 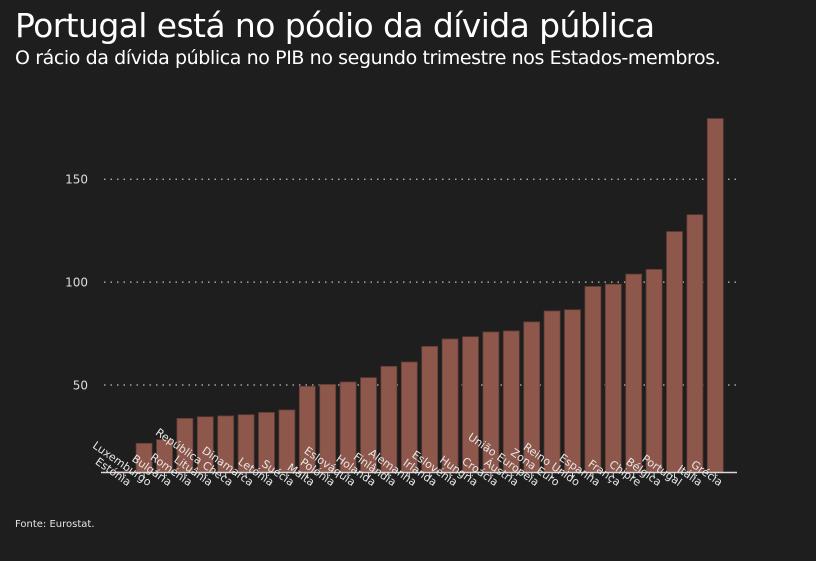 What do you see at coordinates (634, 373) in the screenshot?
I see `bar-chipre` at bounding box center [634, 373].